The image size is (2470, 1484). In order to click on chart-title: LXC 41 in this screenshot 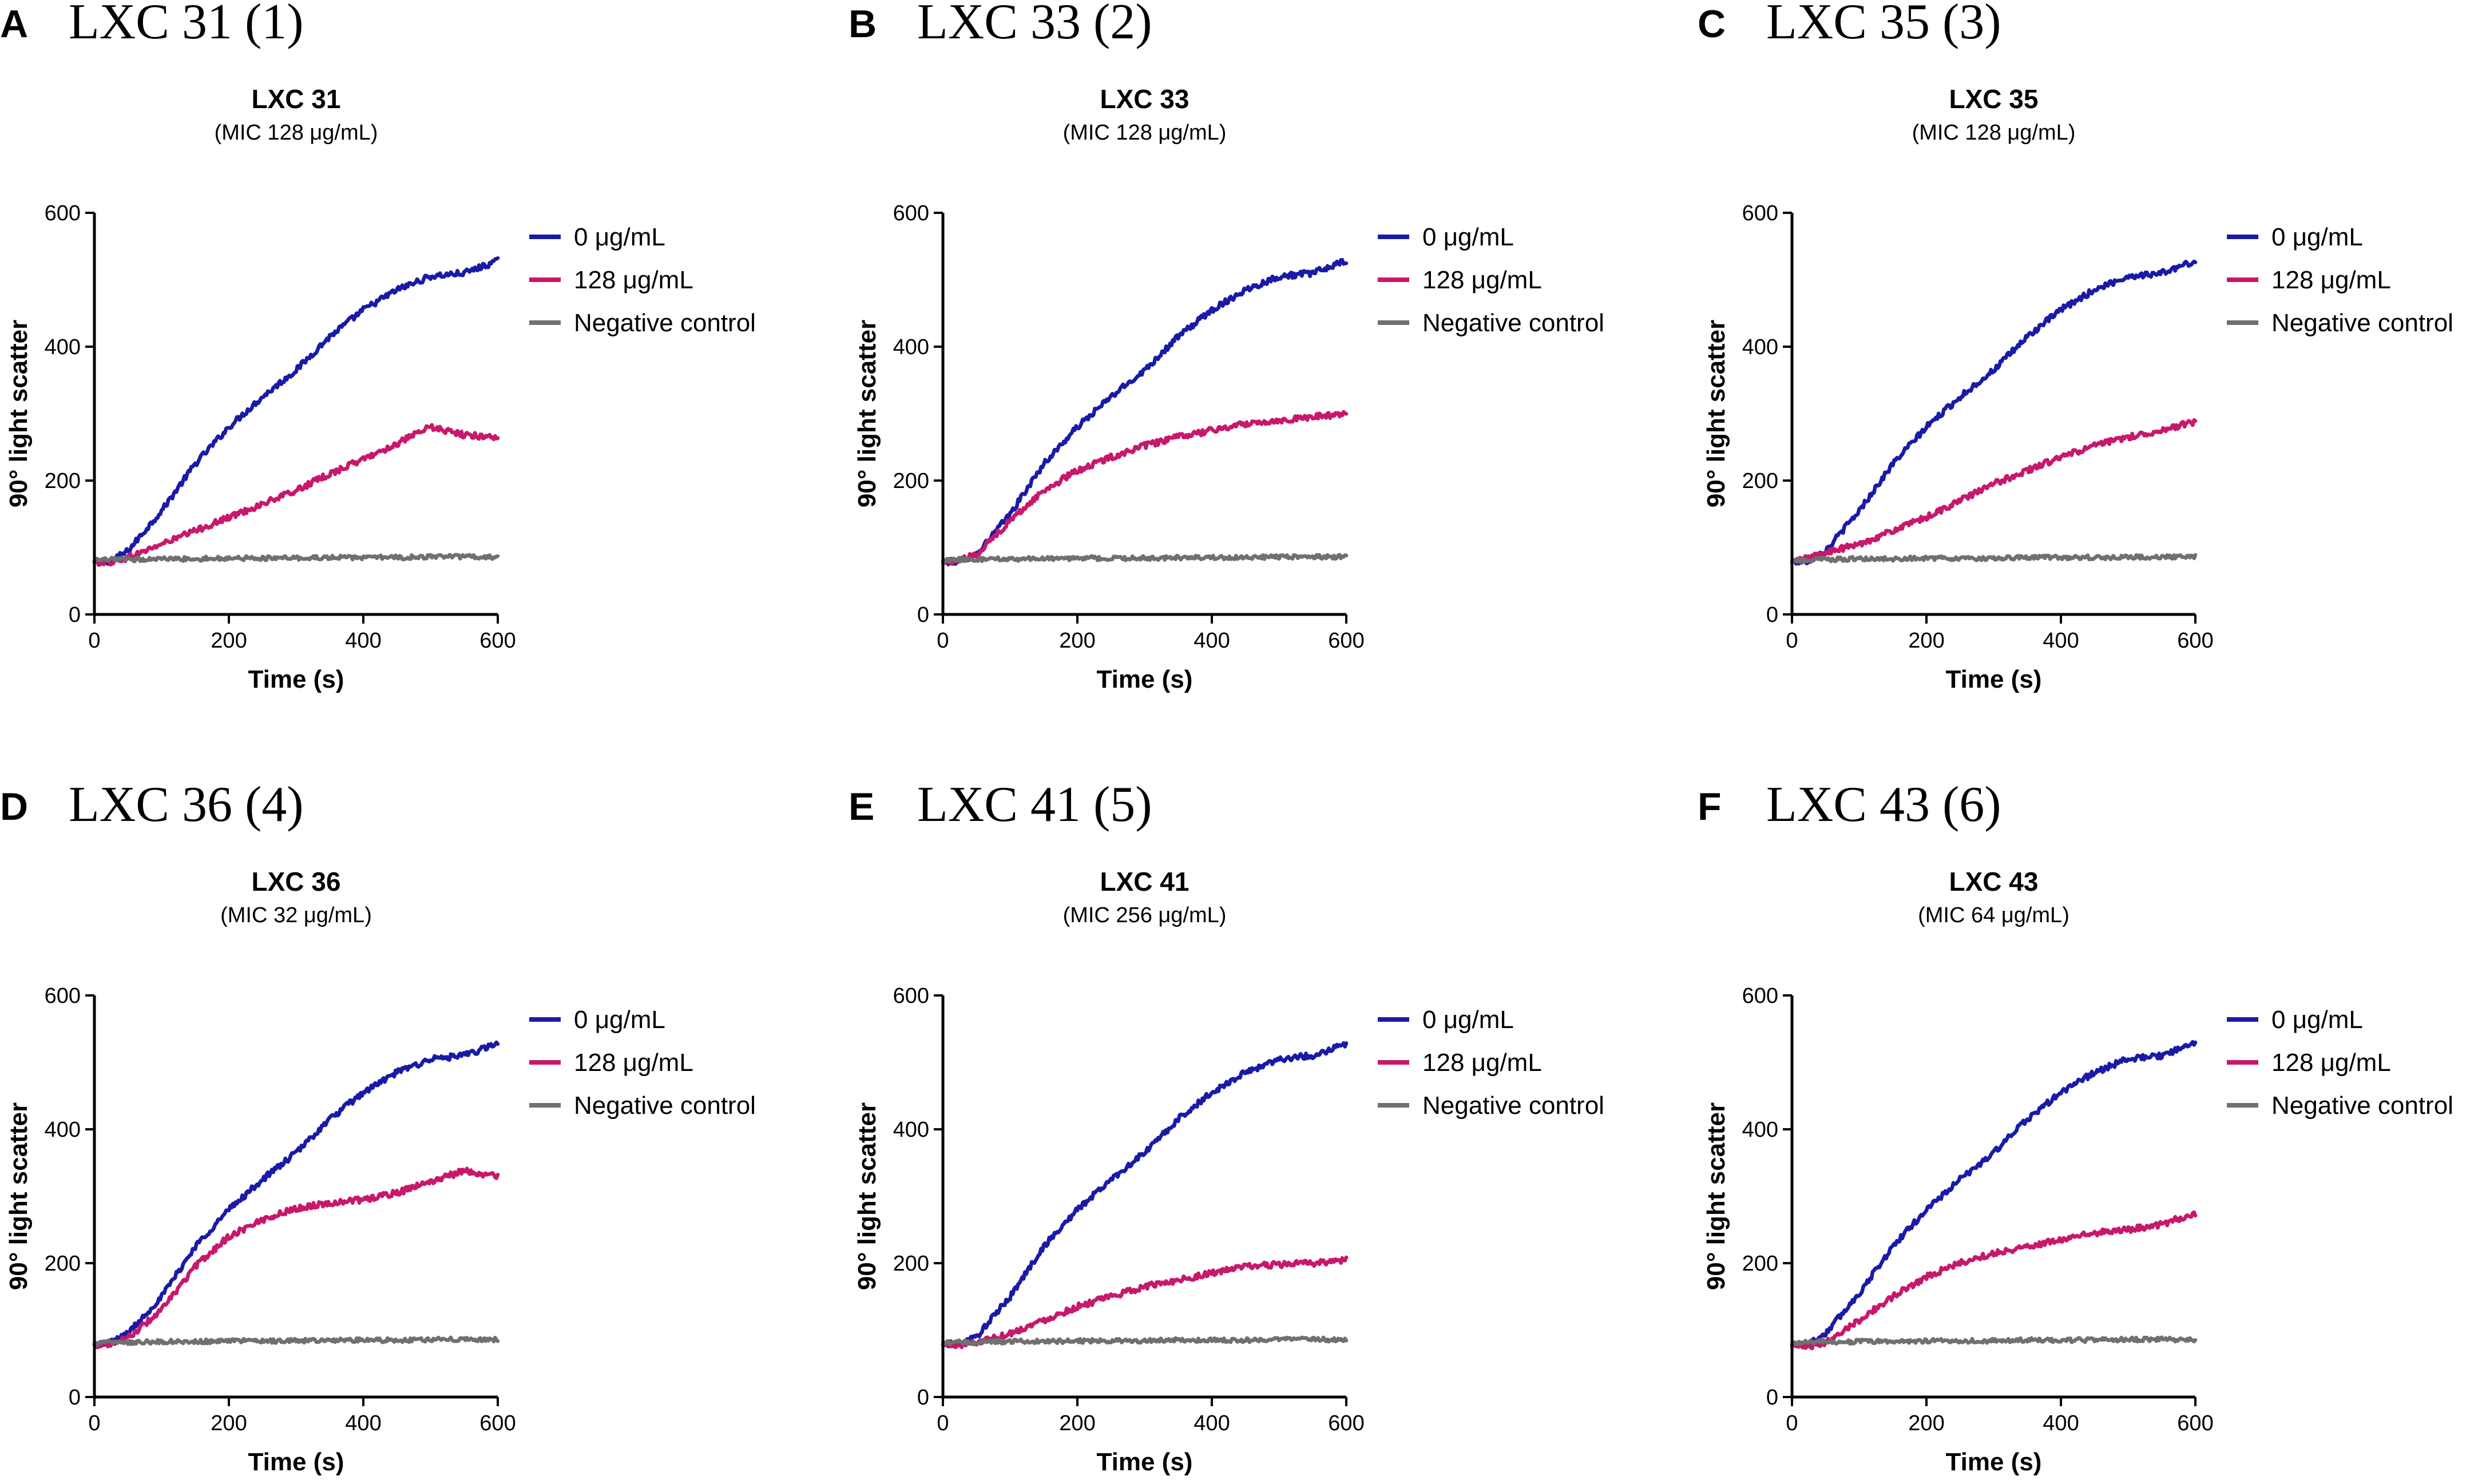, I will do `click(1145, 882)`.